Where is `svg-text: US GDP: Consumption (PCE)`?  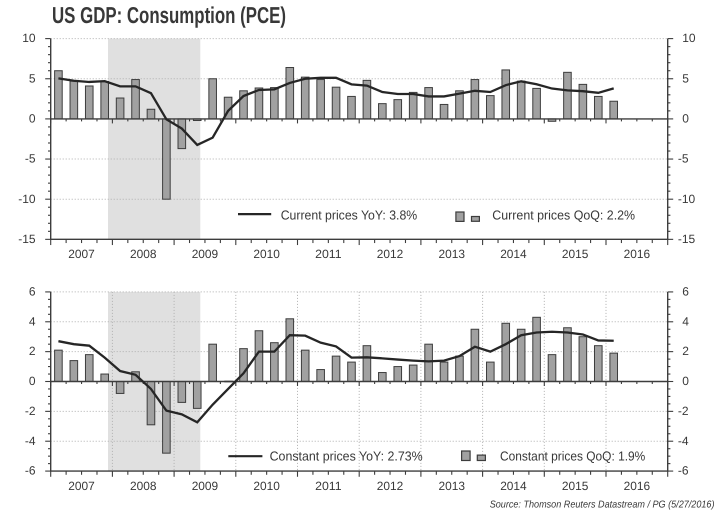 svg-text: US GDP: Consumption (PCE) is located at coordinates (169, 15).